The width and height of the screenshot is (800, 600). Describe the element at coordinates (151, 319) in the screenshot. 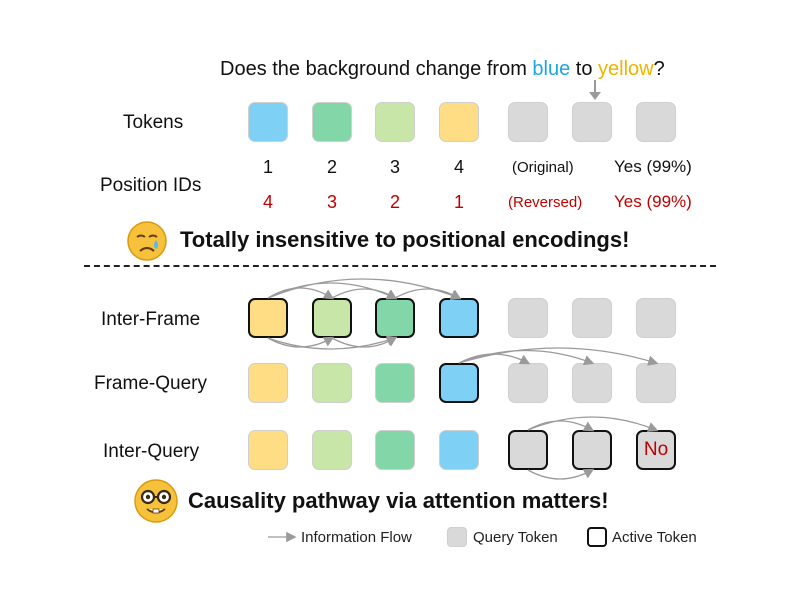

I see `row-label-inter-frame: Inter-Frame` at that location.